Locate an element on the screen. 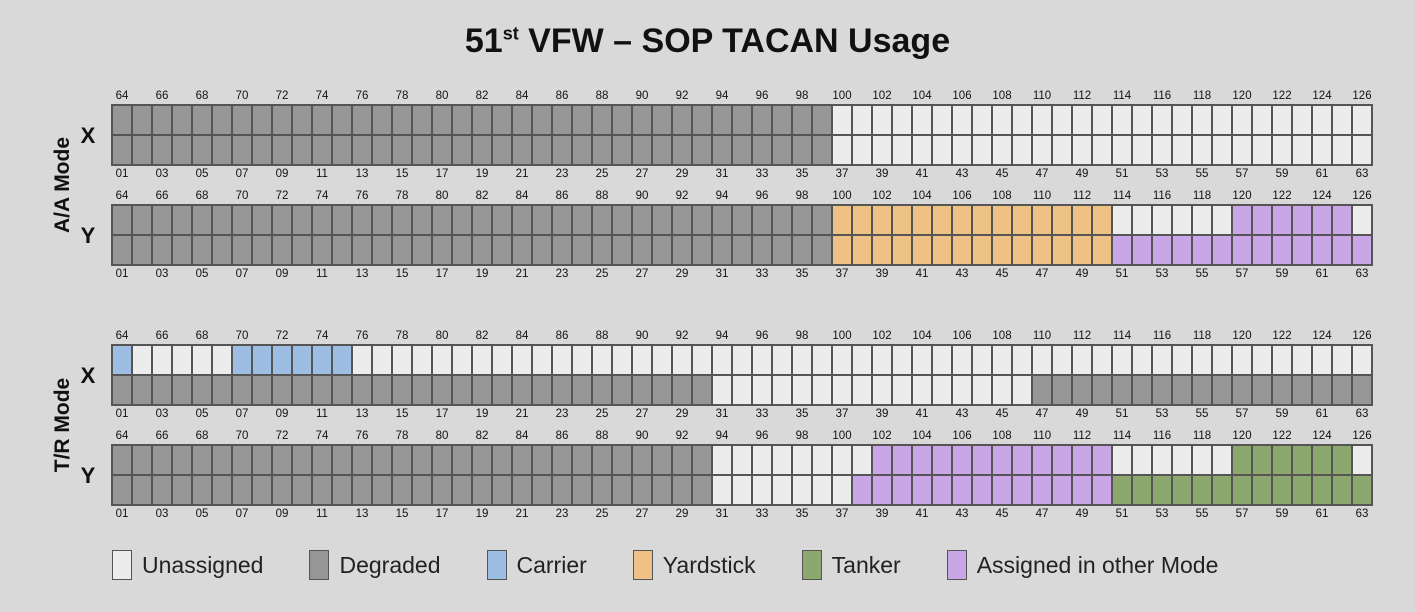 The image size is (1415, 612). bottom-tick-label: 11 is located at coordinates (322, 414).